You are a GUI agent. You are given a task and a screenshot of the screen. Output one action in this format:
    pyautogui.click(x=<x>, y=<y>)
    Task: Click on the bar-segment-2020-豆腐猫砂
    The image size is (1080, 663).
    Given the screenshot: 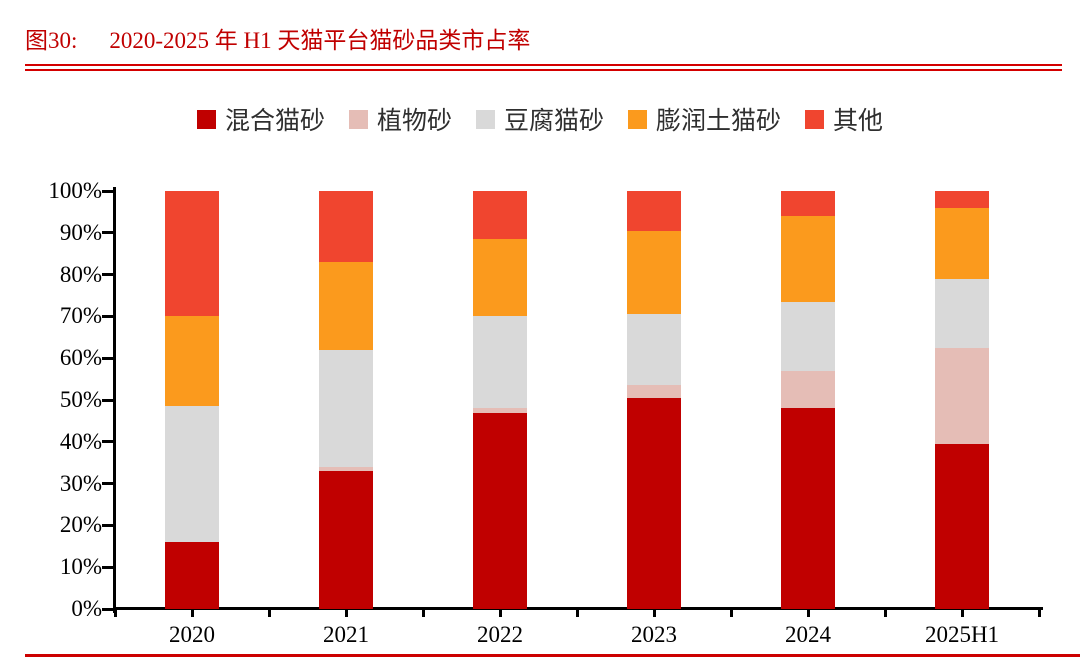 What is the action you would take?
    pyautogui.click(x=192, y=474)
    